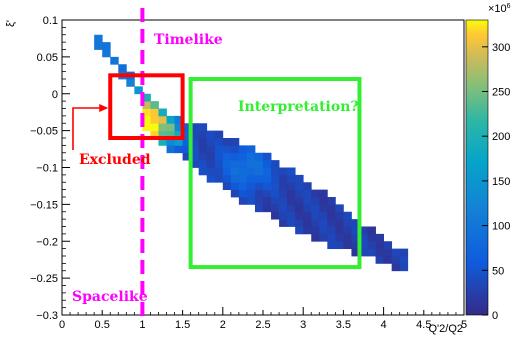  What do you see at coordinates (262, 325) in the screenshot?
I see `x-tick-label: 2.5` at bounding box center [262, 325].